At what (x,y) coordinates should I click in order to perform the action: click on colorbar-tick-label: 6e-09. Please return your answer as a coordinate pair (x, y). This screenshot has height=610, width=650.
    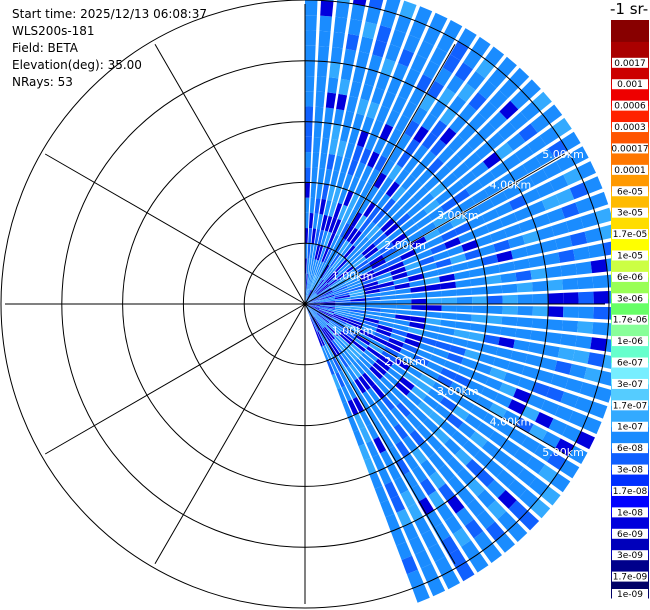
    Looking at the image, I should click on (630, 534).